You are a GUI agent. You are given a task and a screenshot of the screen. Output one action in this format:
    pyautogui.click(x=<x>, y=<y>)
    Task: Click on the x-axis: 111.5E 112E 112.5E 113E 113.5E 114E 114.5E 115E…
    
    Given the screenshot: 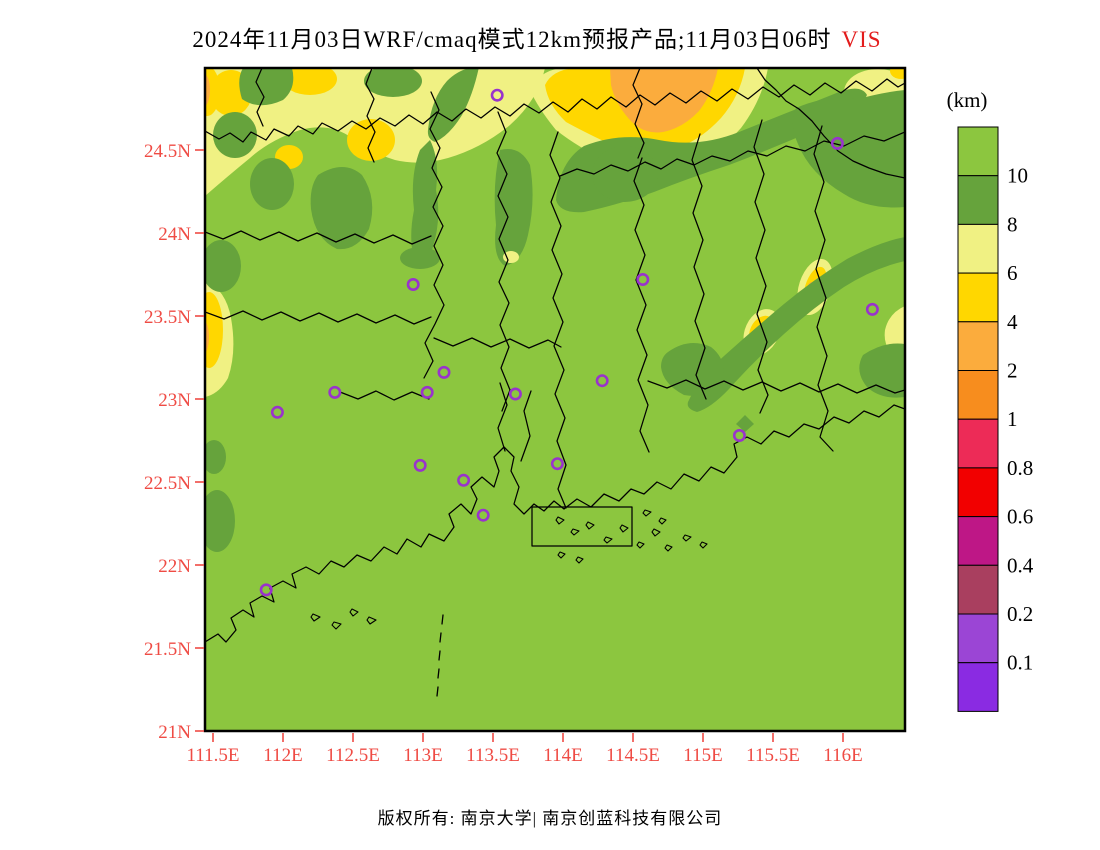 What is the action you would take?
    pyautogui.click(x=525, y=749)
    